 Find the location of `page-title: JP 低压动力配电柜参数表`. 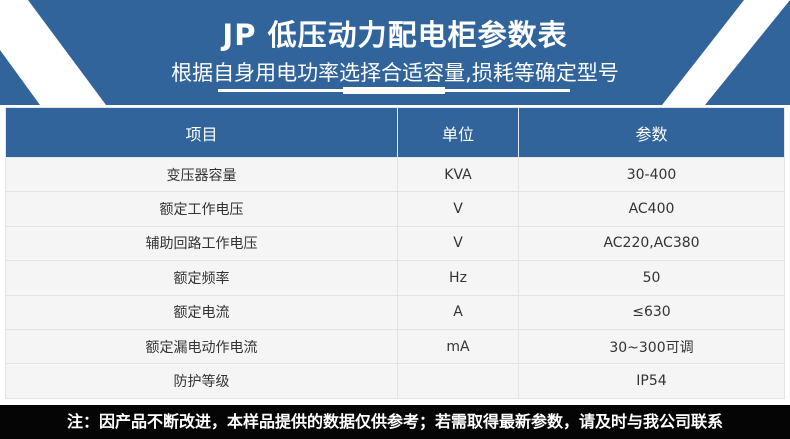

page-title: JP 低压动力配电柜参数表 is located at coordinates (395, 35).